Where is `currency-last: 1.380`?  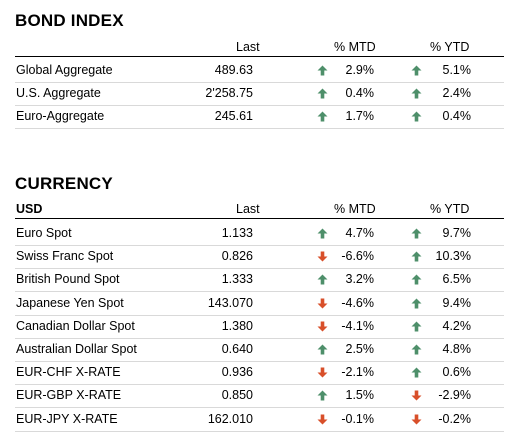
currency-last: 1.380 is located at coordinates (237, 325).